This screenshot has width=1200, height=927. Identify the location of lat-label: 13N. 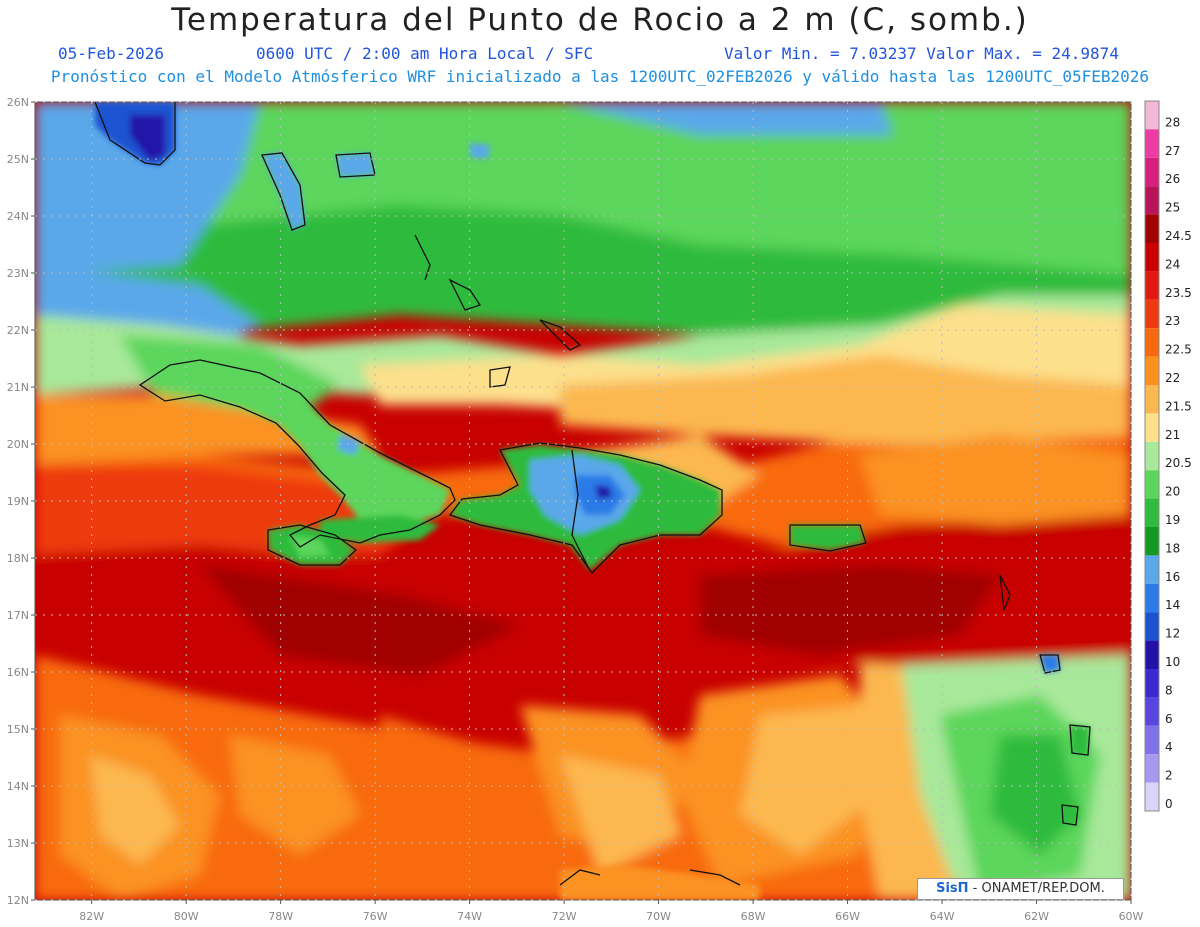
(18, 843).